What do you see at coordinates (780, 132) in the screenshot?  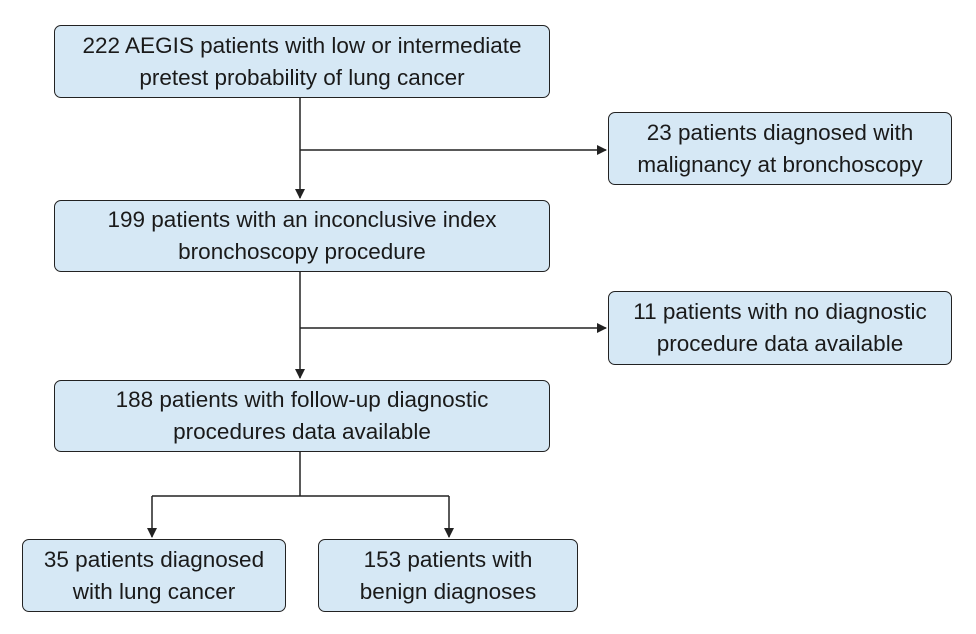 I see `box-excluded-malignancy-line-1: 23 patients diagnosed with` at bounding box center [780, 132].